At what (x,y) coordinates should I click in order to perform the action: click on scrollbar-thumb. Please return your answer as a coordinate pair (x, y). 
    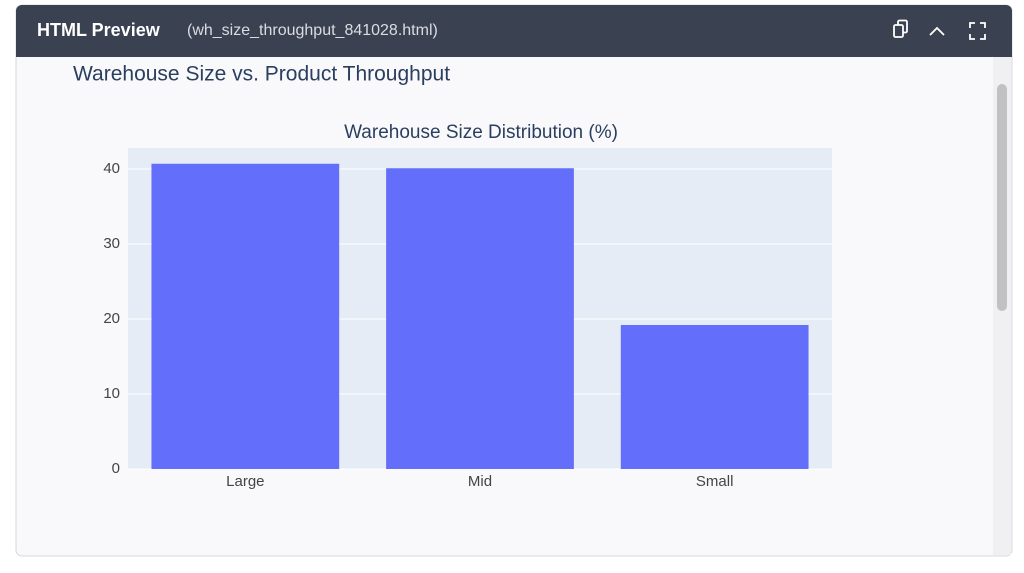
    Looking at the image, I should click on (1002, 197).